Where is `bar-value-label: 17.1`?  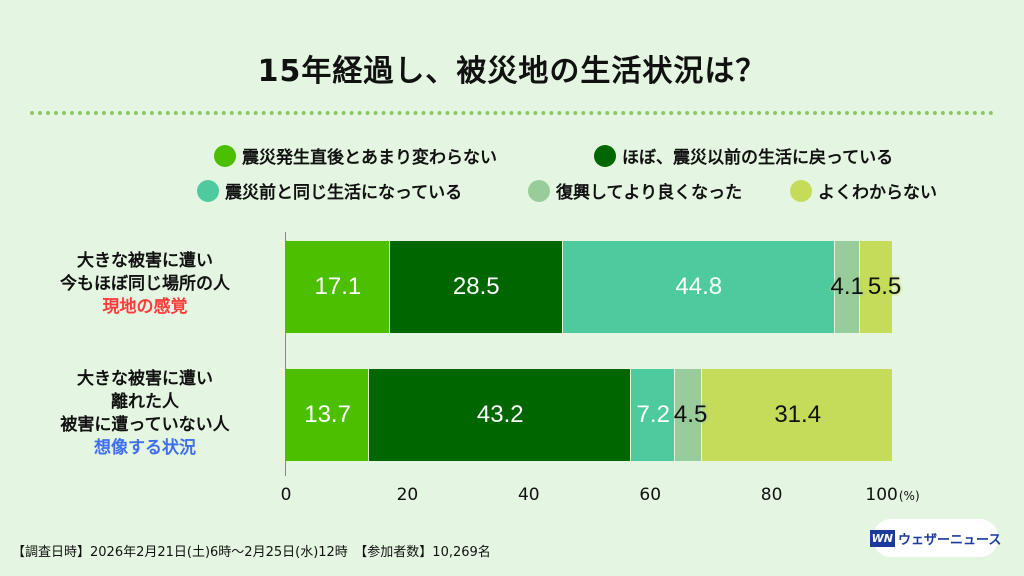 bar-value-label: 17.1 is located at coordinates (338, 286).